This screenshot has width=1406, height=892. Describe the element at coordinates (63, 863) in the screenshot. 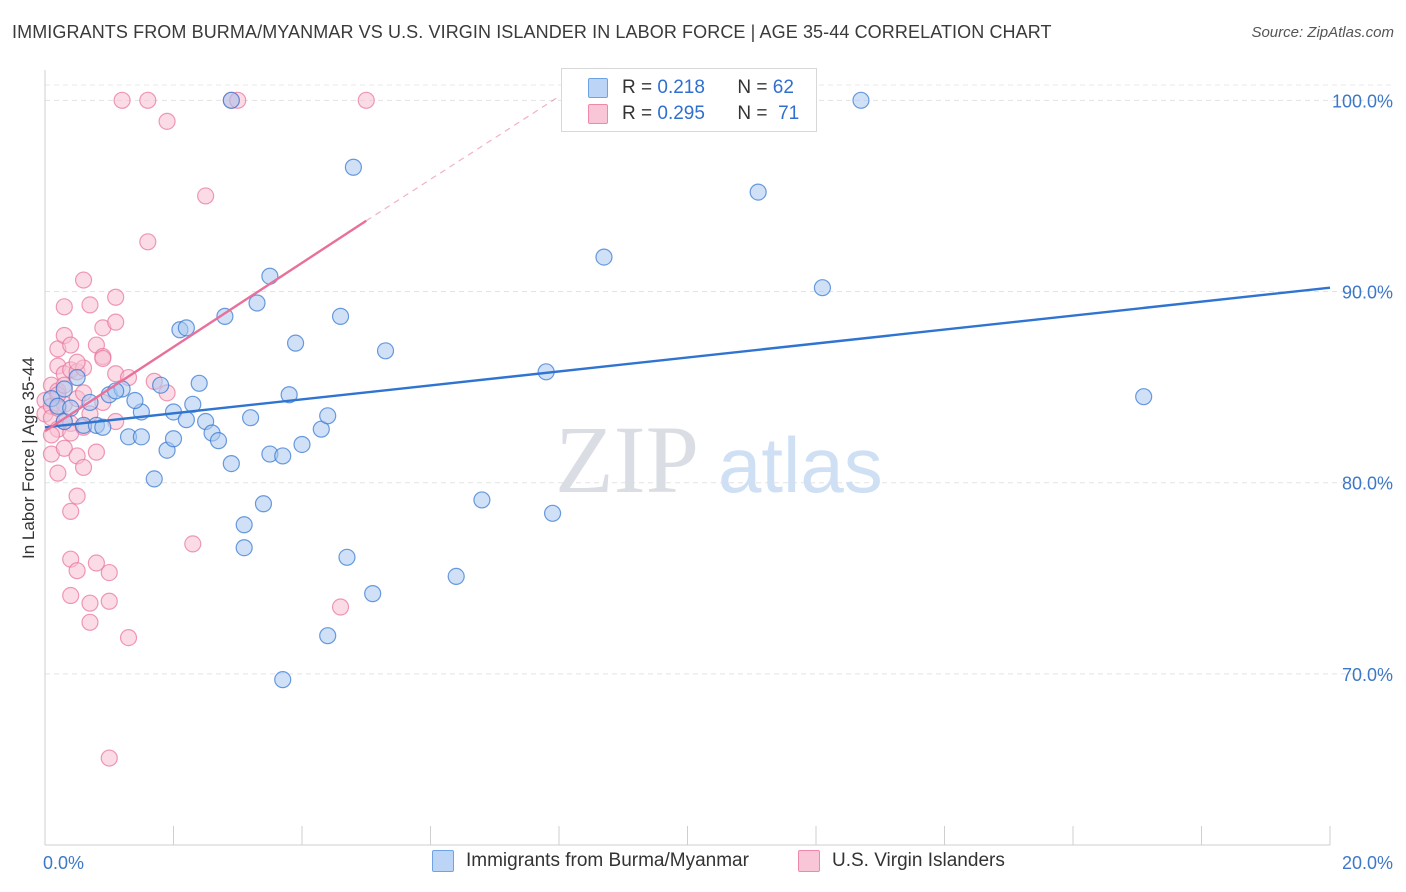

I see `x-tick-label: 0.0%` at that location.